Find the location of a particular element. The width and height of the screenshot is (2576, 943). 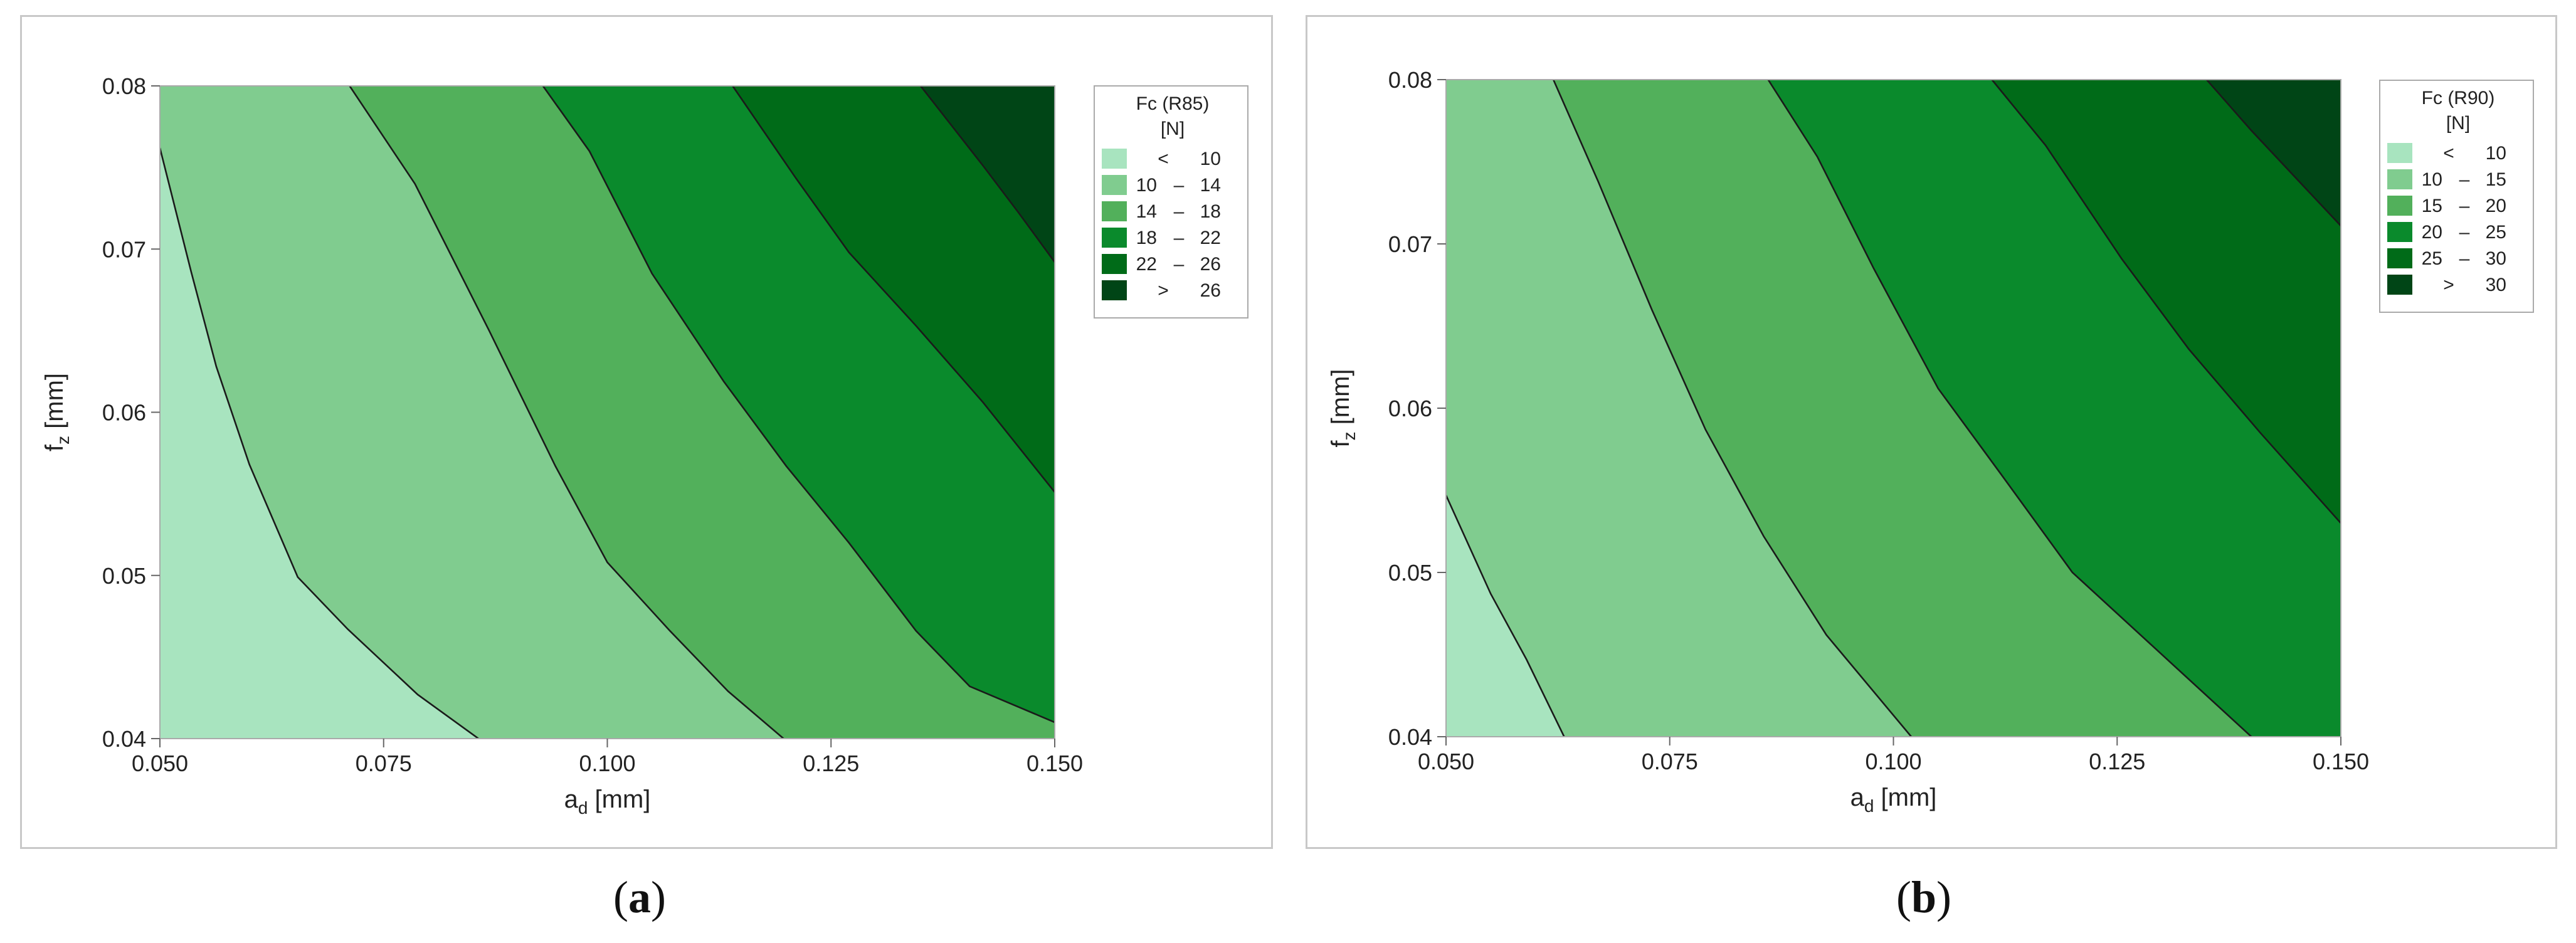

legend-high: 25 is located at coordinates (2496, 232).